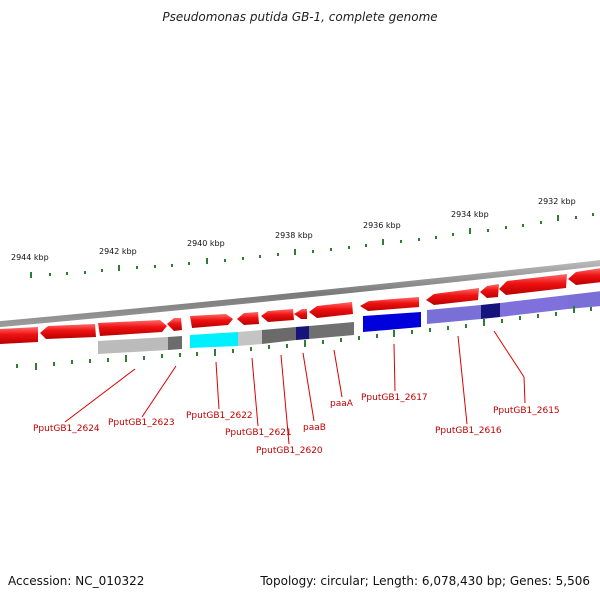 The image size is (600, 600). I want to click on gene-label: PputGB1_2623, so click(141, 423).